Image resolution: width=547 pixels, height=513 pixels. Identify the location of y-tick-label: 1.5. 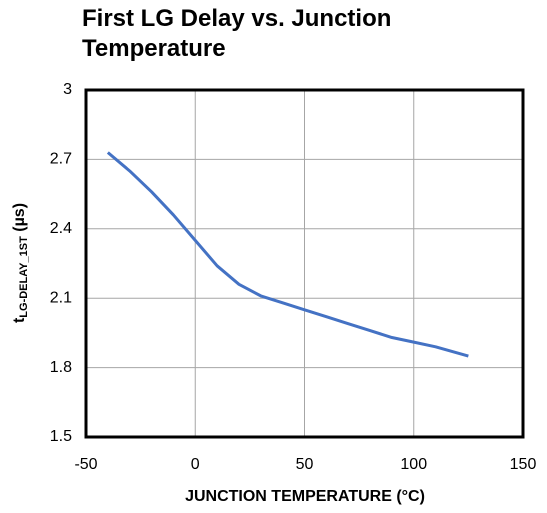
(61, 436).